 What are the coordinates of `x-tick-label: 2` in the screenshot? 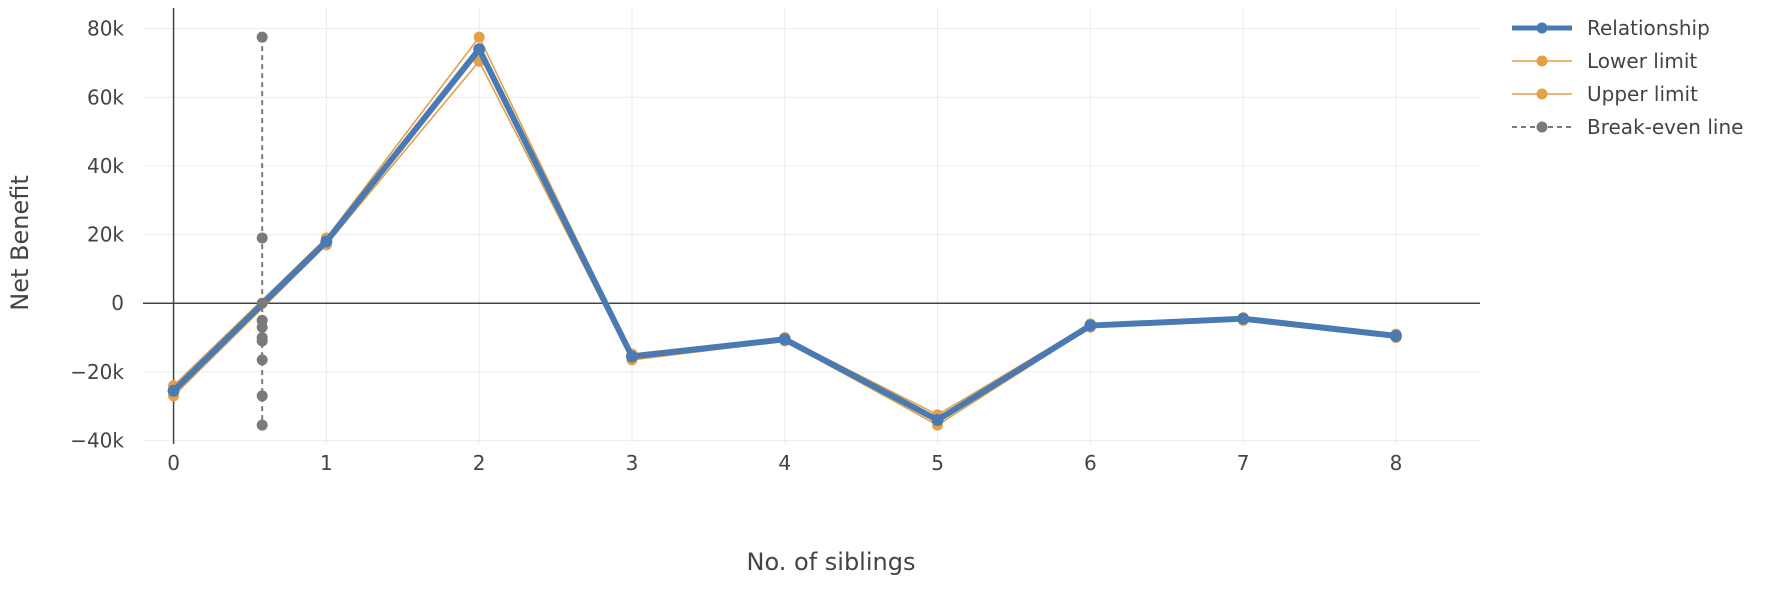 It's located at (479, 463).